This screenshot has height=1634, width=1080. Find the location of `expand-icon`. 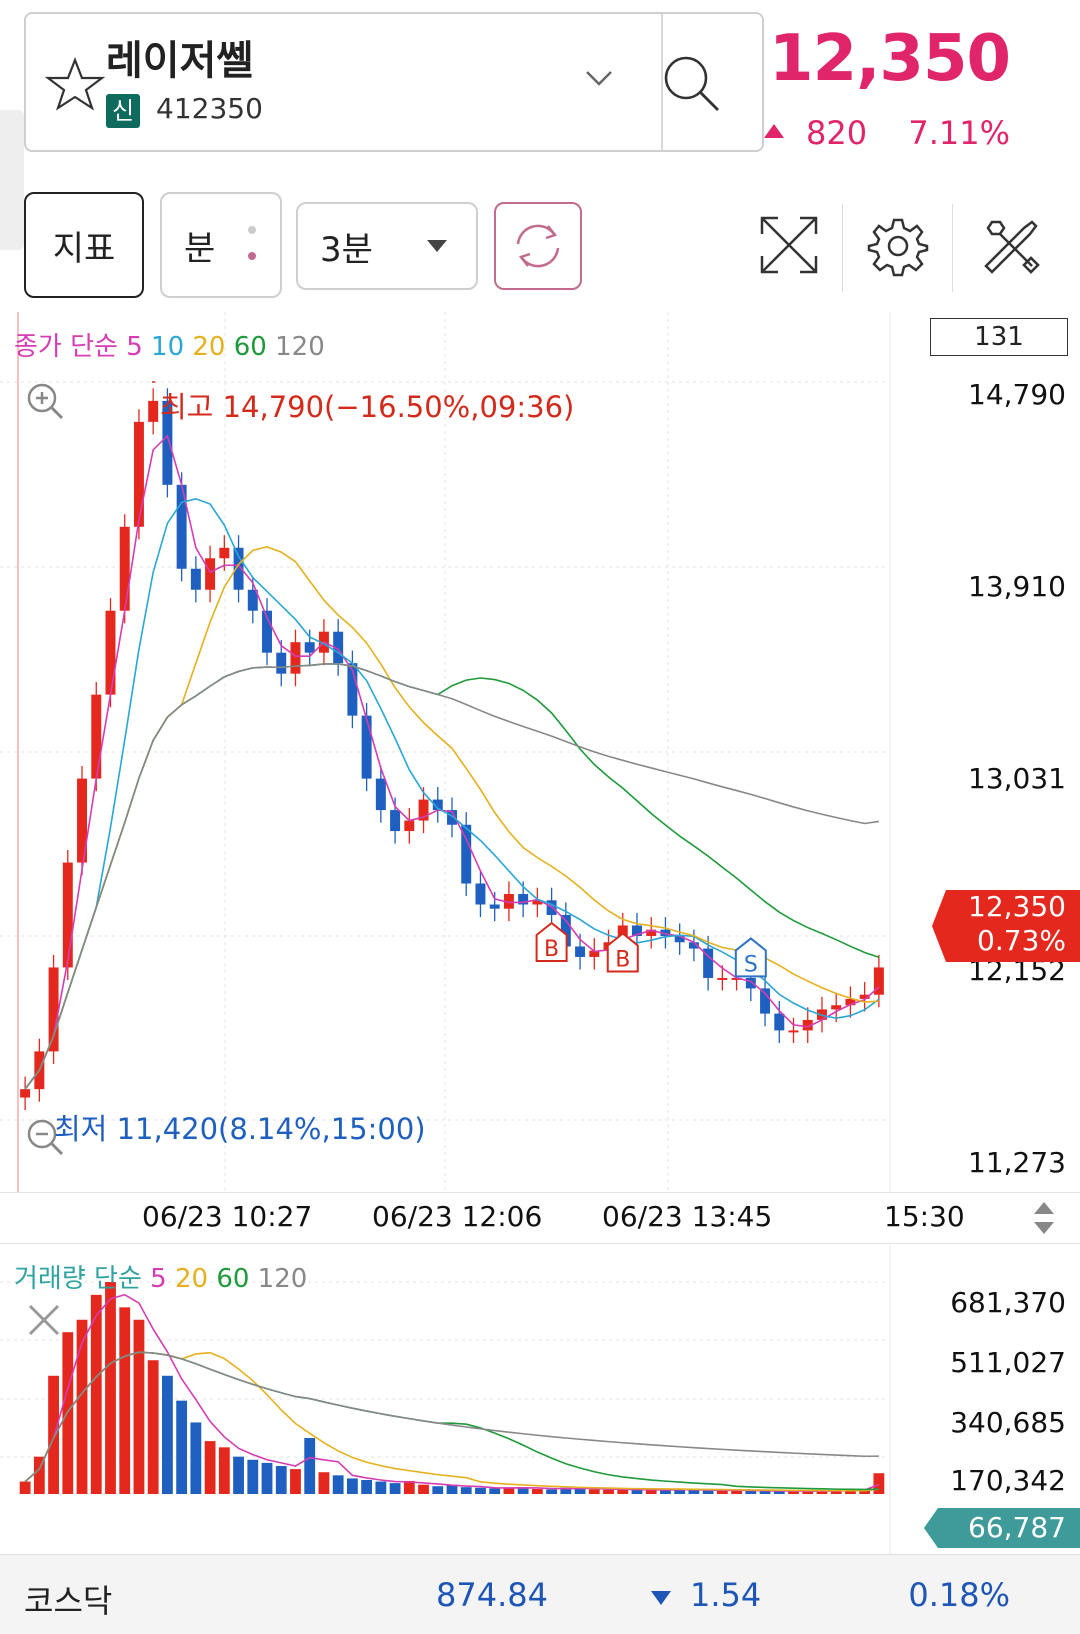

expand-icon is located at coordinates (789, 245).